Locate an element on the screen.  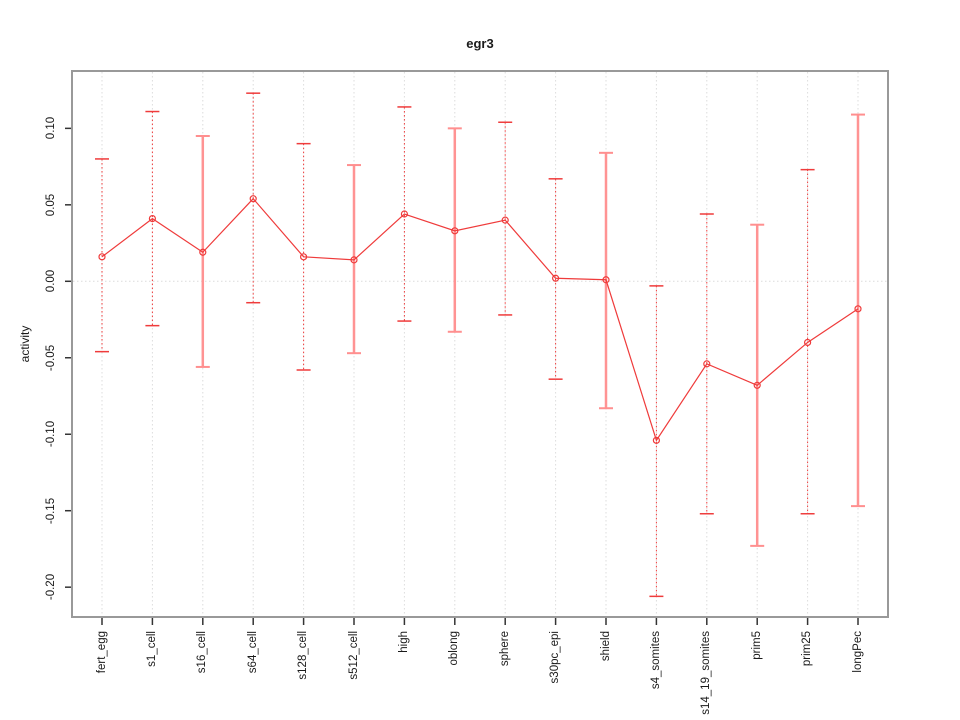
y-tick-label: 0.05 is located at coordinates (50, 205).